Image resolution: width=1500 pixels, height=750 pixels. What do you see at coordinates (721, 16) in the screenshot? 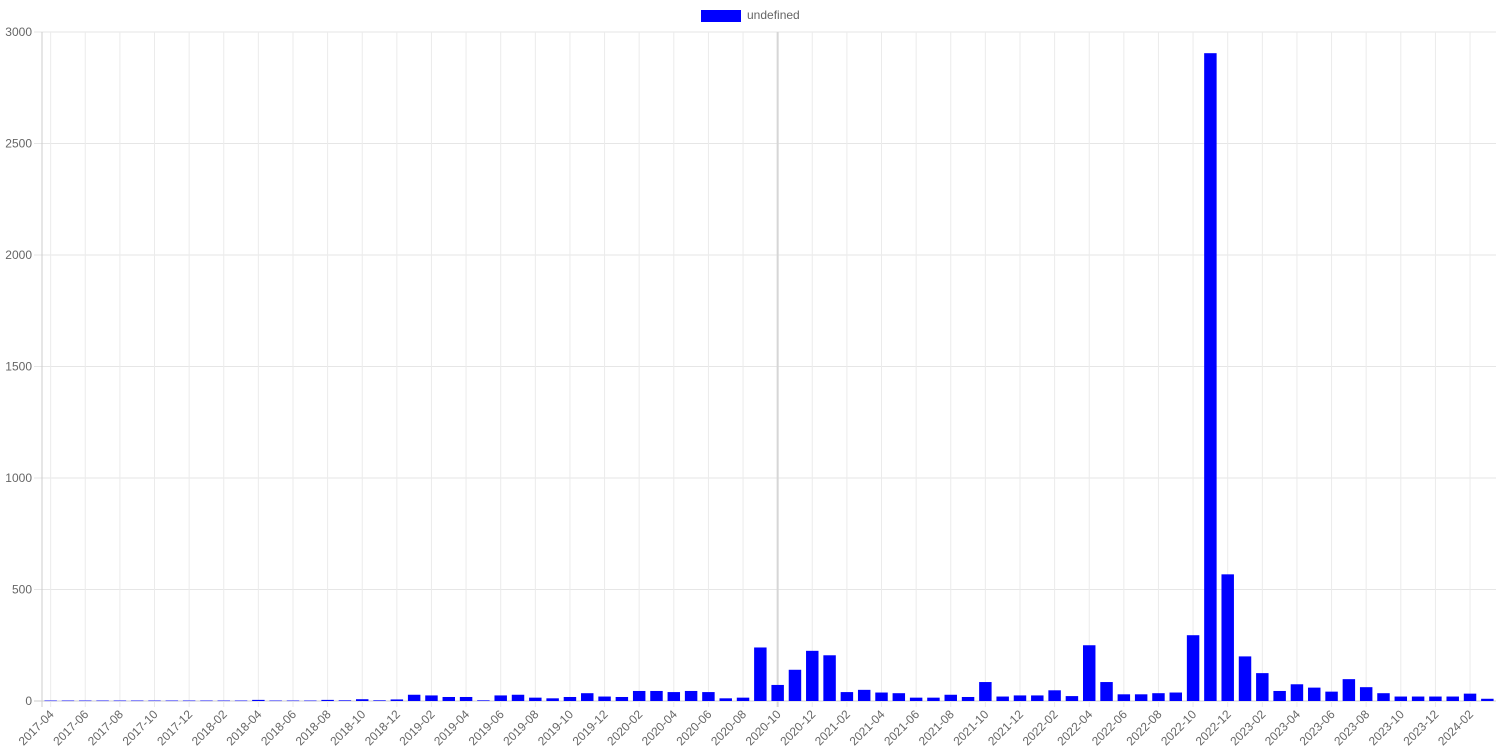
I see `legend-swatch` at bounding box center [721, 16].